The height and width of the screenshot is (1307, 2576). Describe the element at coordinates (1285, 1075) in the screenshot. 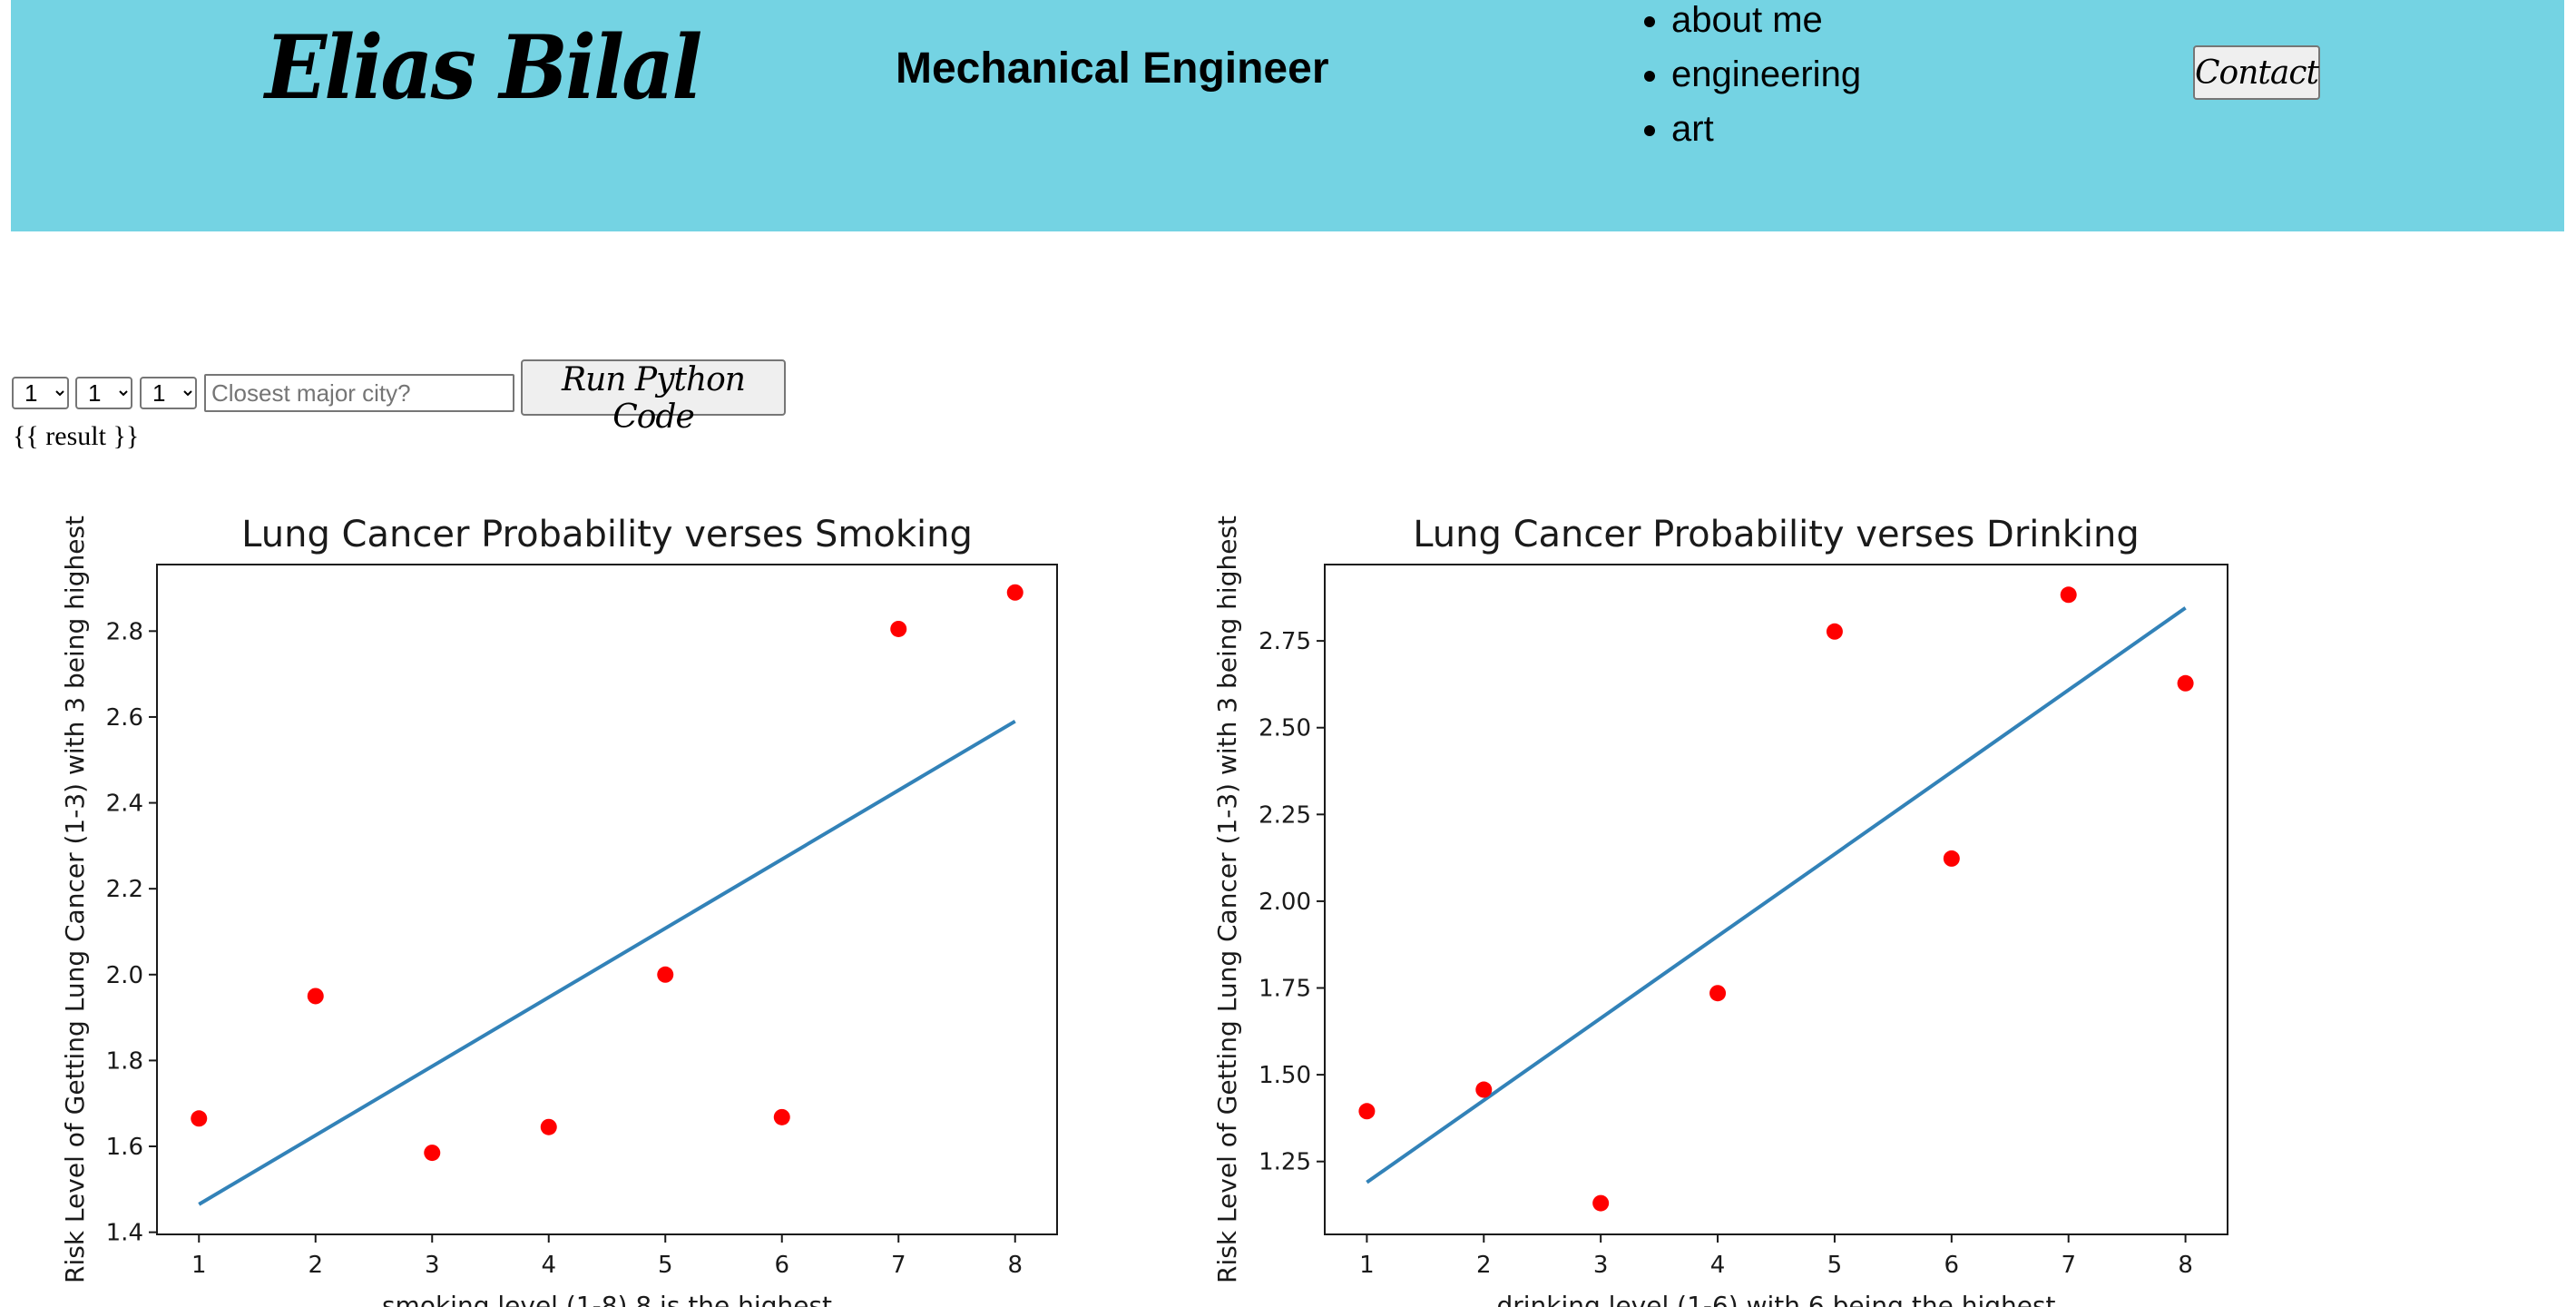

I see `y-tick-label: 1.50` at that location.